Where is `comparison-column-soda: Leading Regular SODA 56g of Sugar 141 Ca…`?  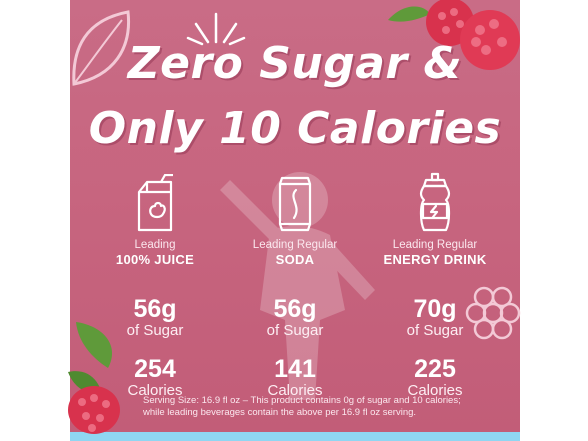
comparison-column-soda: Leading Regular SODA 56g of Sugar 141 Ca… is located at coordinates (295, 285).